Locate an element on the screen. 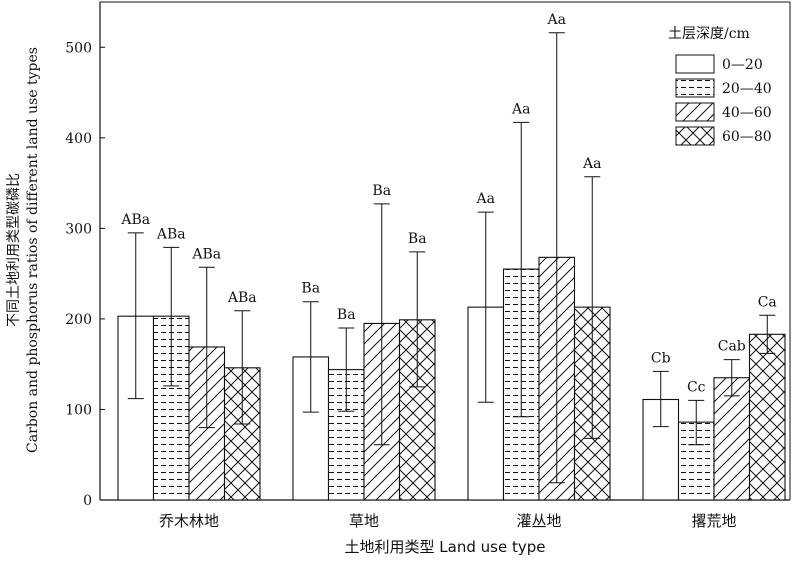 The image size is (800, 565). legend-entry: 60—80 is located at coordinates (747, 137).